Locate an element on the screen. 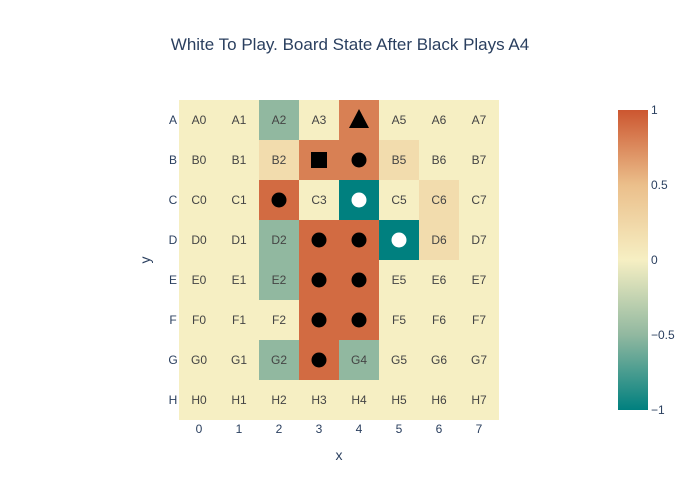 The width and height of the screenshot is (700, 500). cell-label: E5 is located at coordinates (399, 280).